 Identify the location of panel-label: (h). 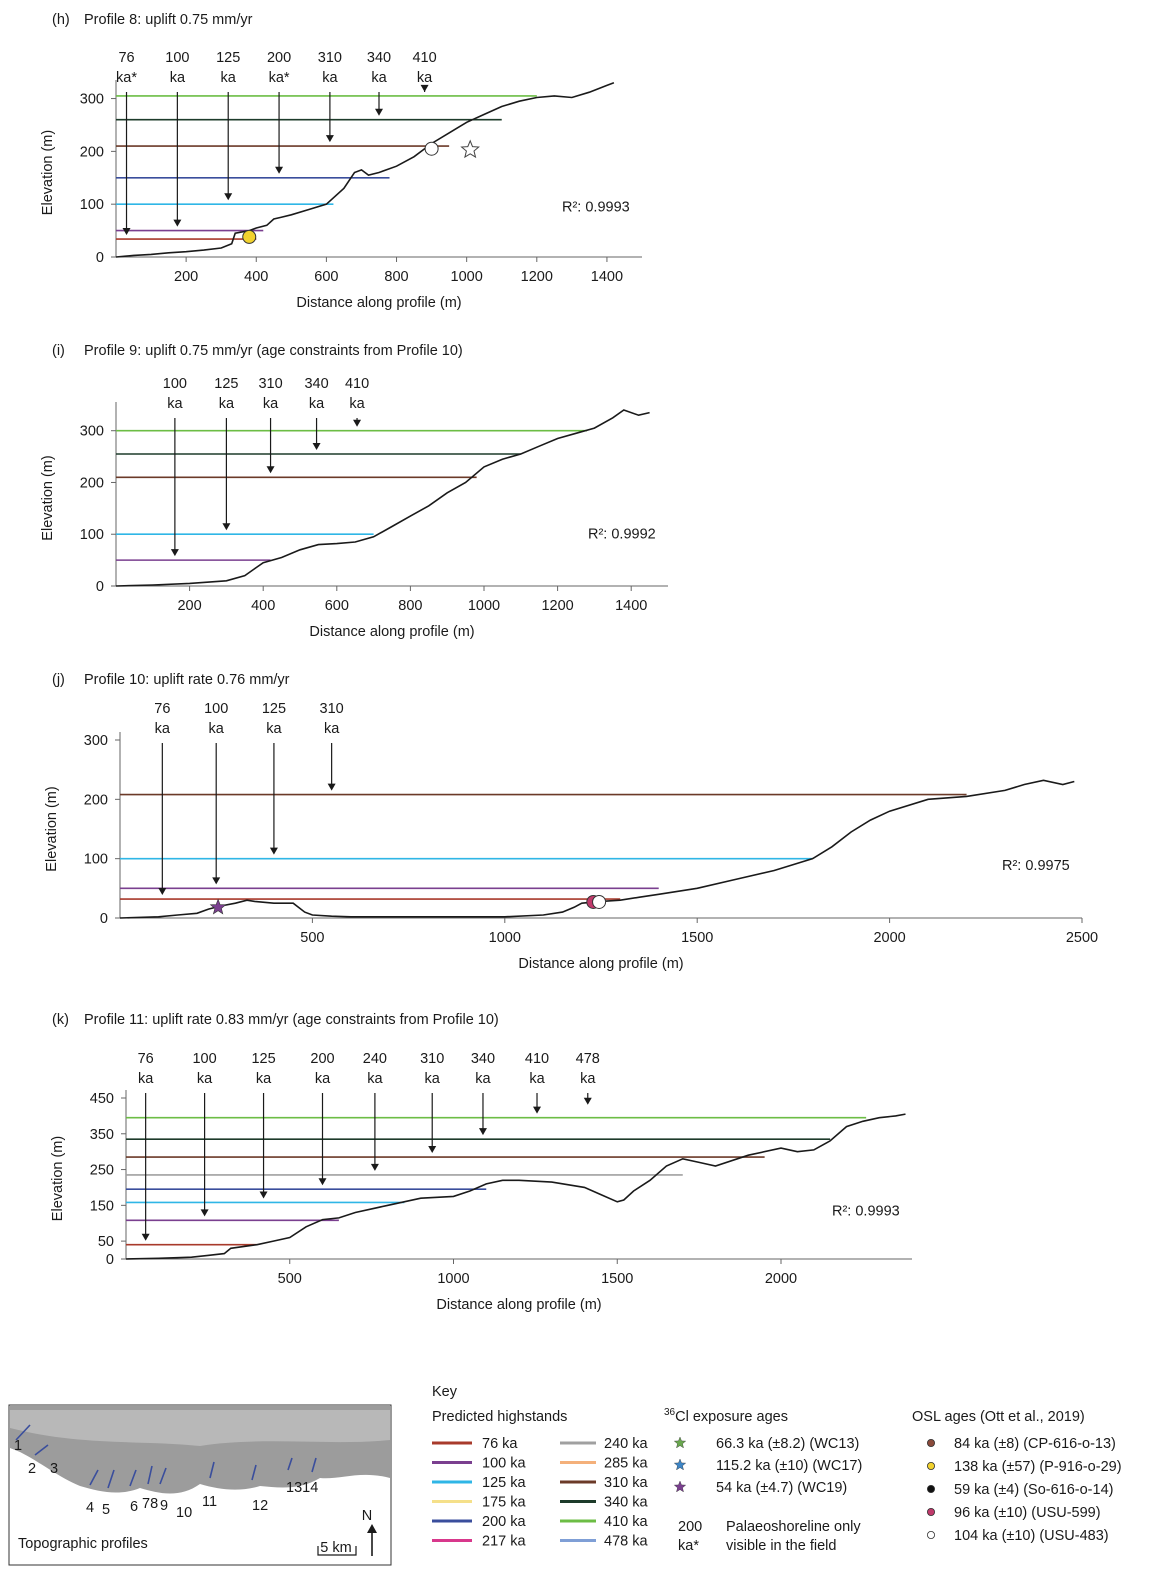
(61, 20).